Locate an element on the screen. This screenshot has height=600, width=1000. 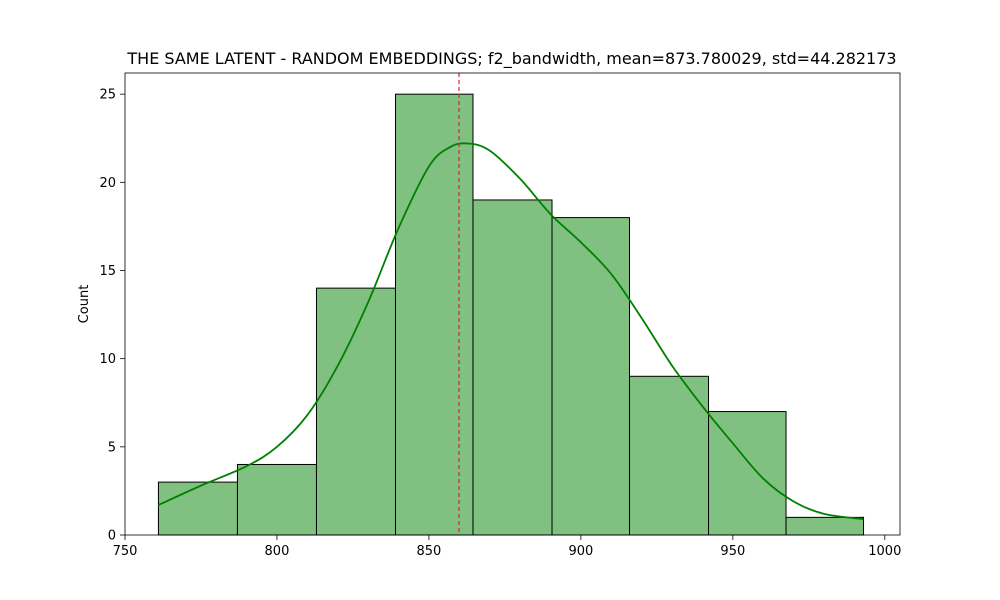
y-tick-label: 15 is located at coordinates (107, 271).